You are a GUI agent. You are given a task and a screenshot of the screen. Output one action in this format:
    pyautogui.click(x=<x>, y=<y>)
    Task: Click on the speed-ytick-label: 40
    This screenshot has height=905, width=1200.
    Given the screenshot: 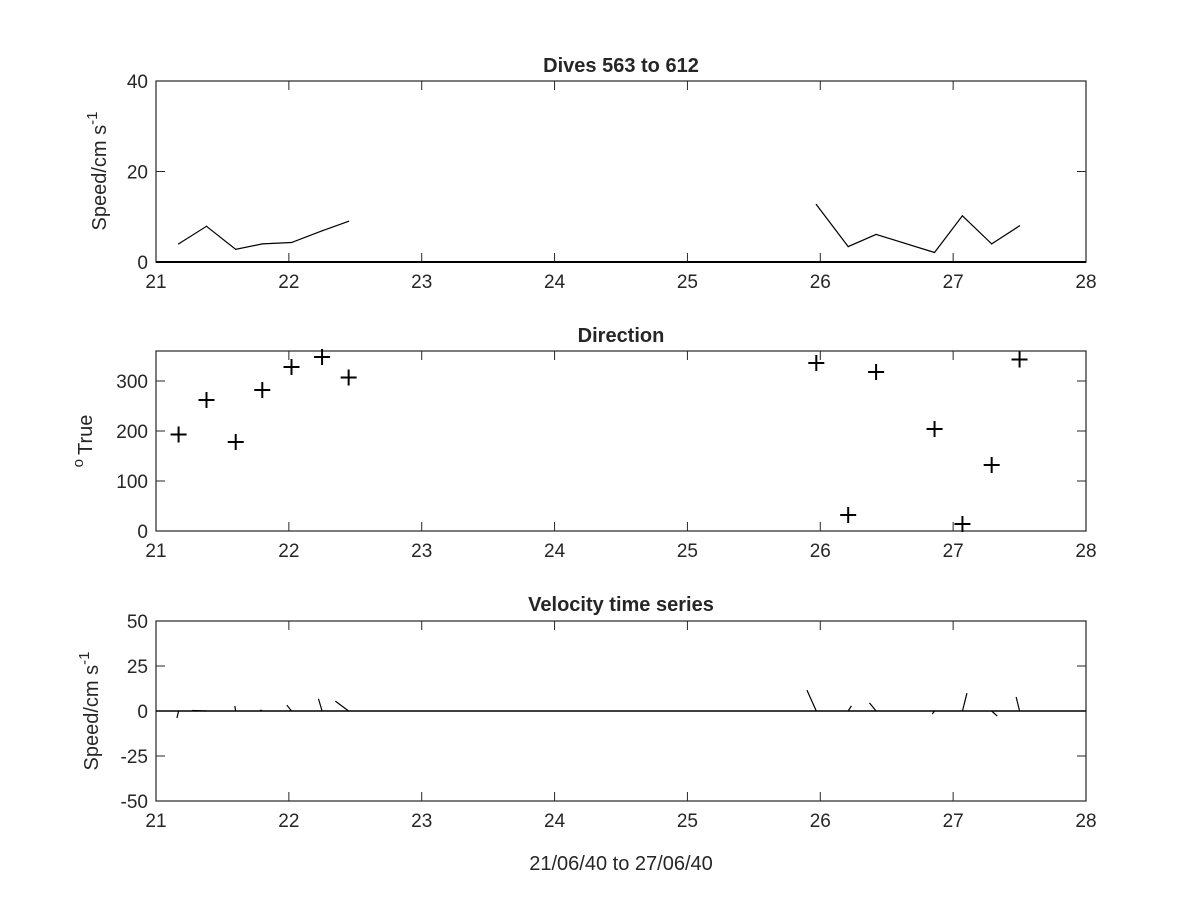 What is the action you would take?
    pyautogui.click(x=137, y=82)
    